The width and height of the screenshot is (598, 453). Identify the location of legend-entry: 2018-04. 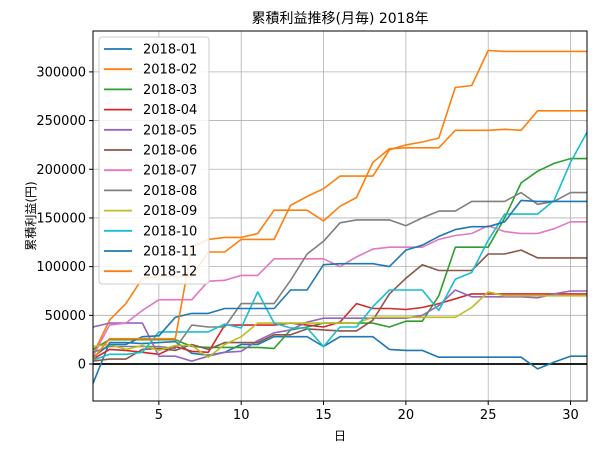
(170, 110).